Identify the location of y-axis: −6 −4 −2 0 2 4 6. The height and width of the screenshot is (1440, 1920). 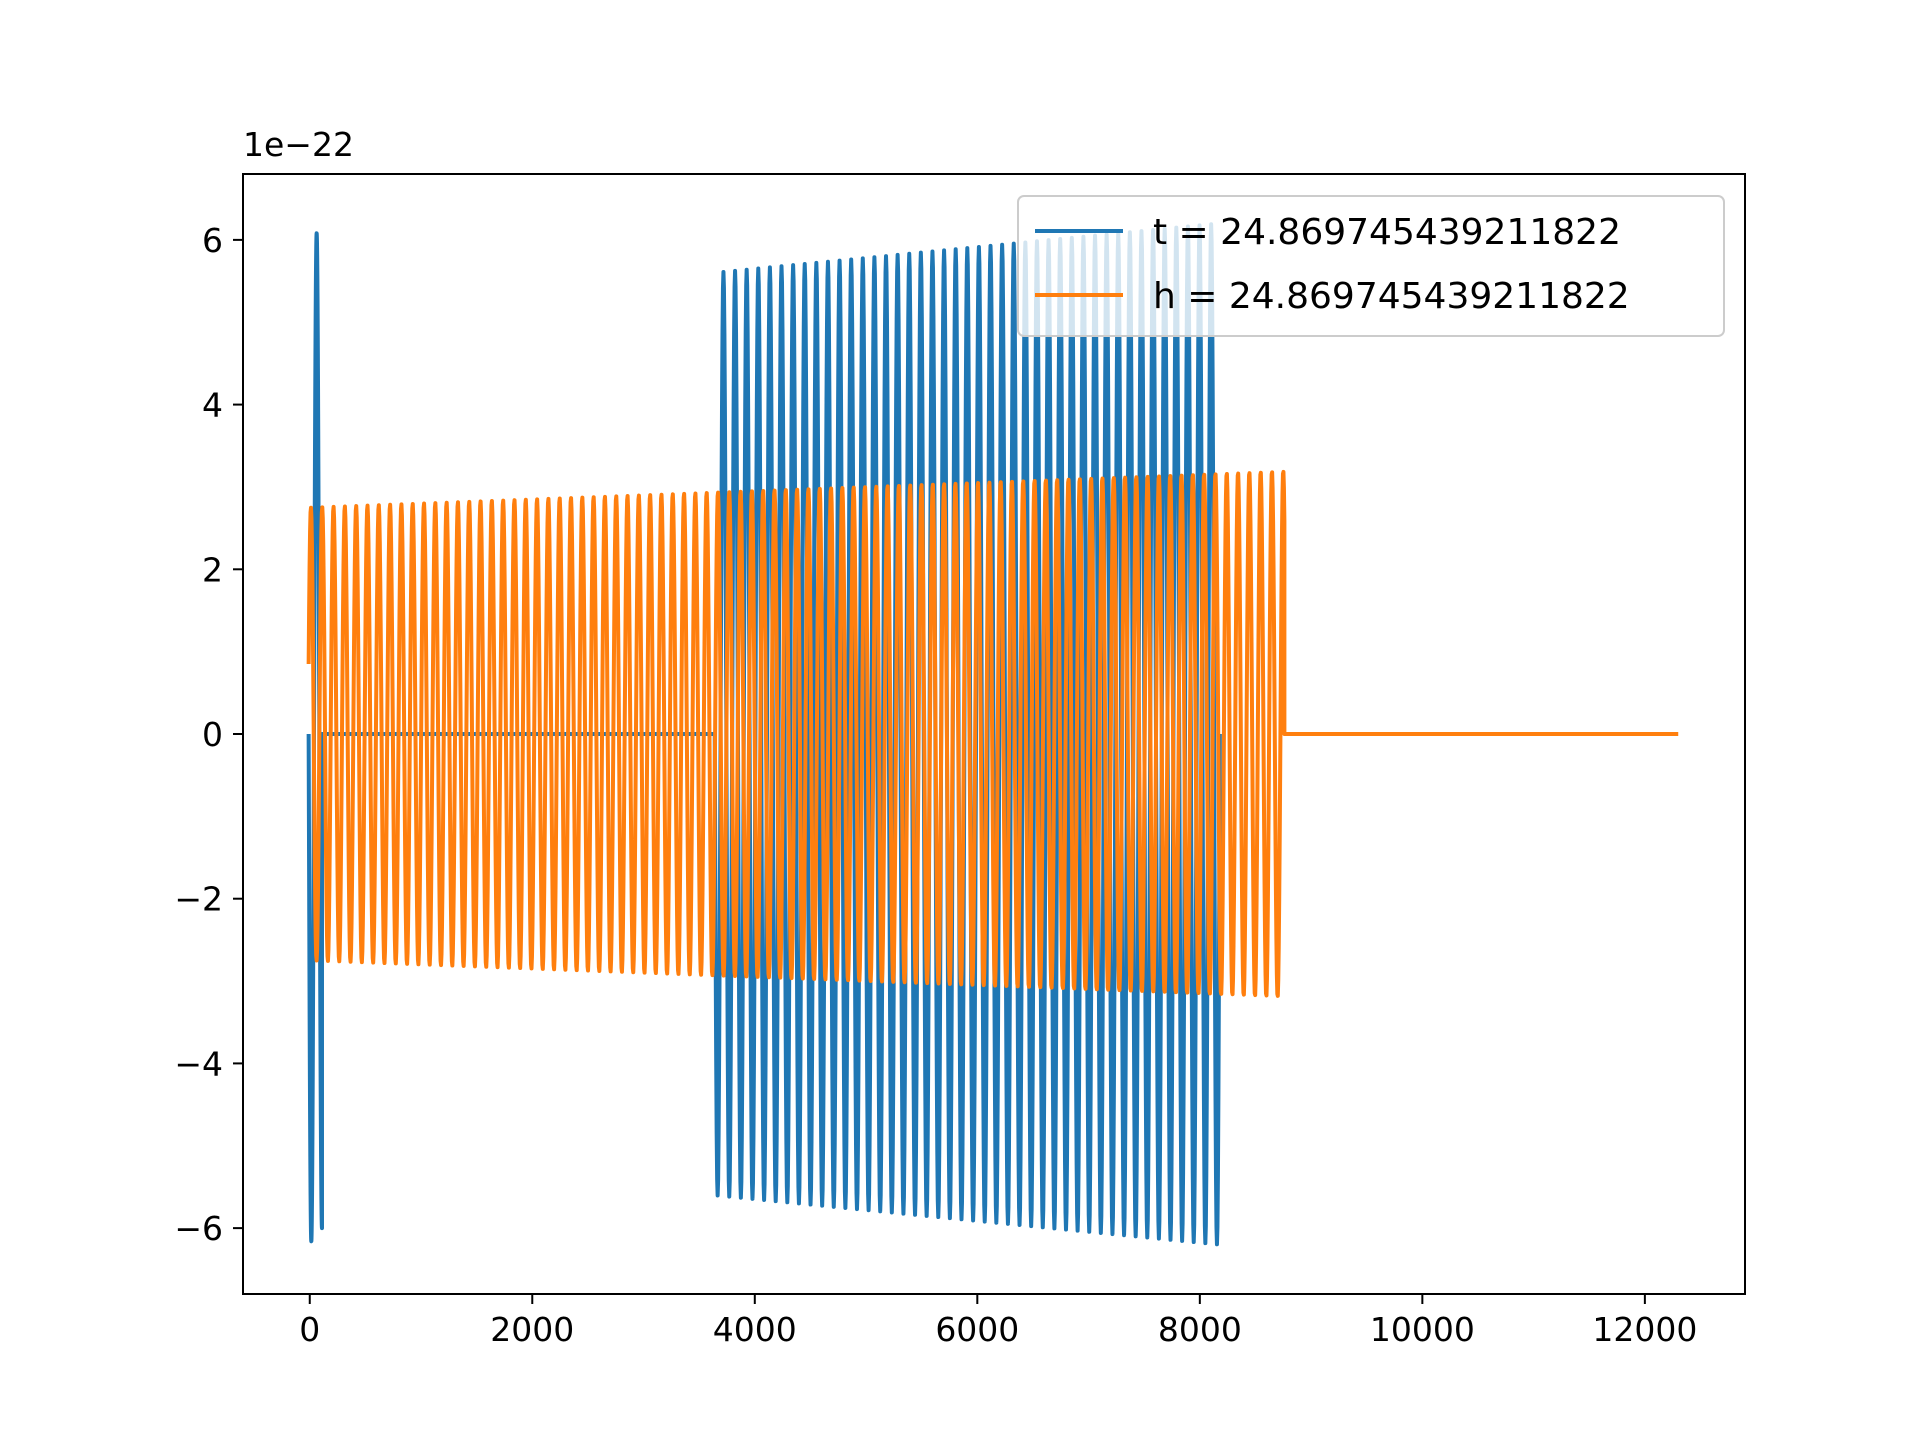
(208, 734).